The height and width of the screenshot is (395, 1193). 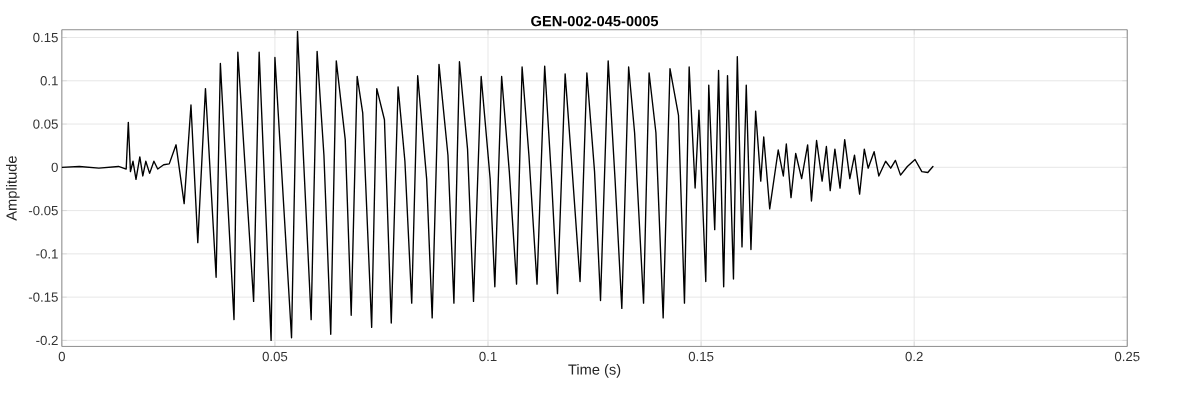 What do you see at coordinates (49, 81) in the screenshot?
I see `y-tick-label: 0.1` at bounding box center [49, 81].